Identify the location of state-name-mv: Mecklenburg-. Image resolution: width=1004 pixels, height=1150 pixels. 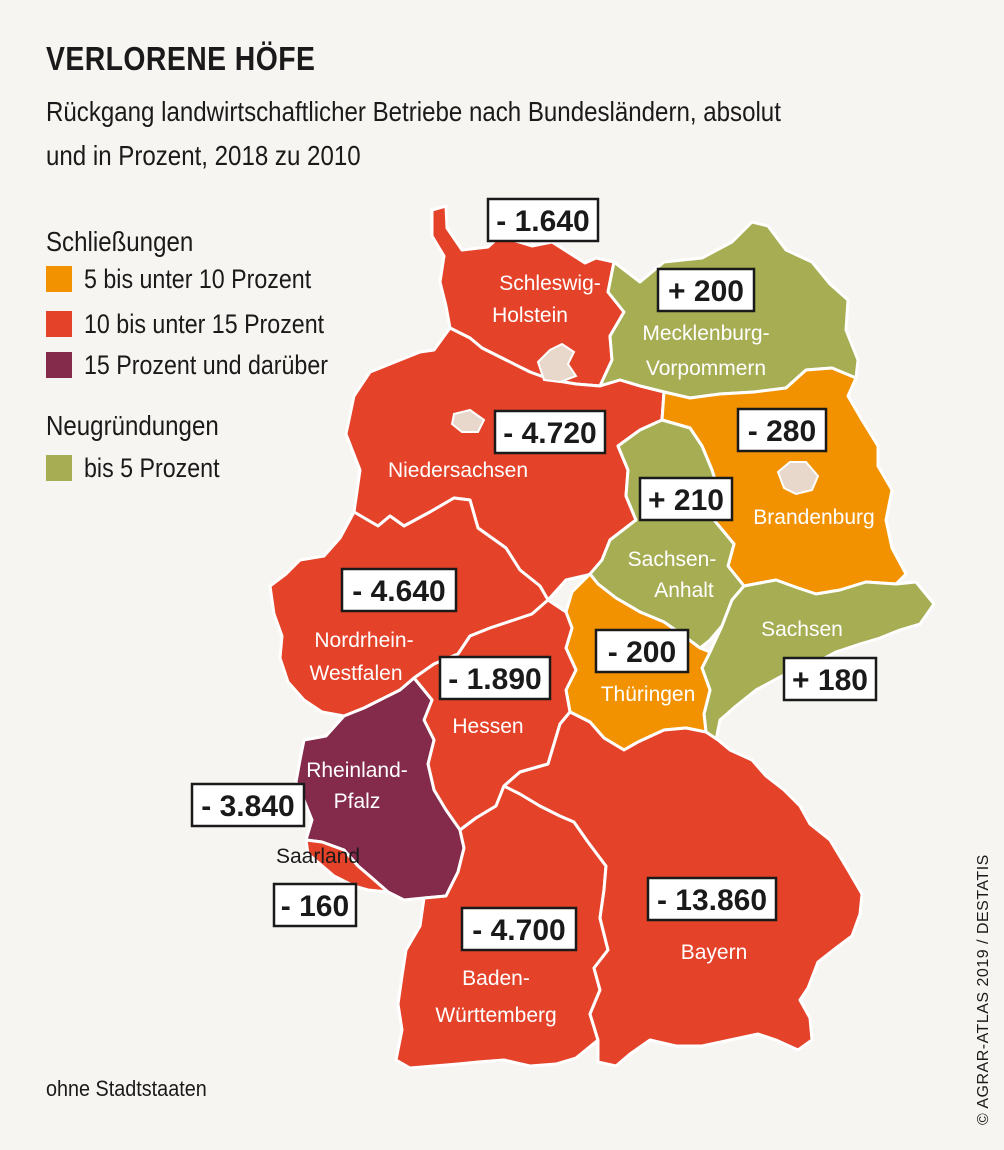
(705, 333).